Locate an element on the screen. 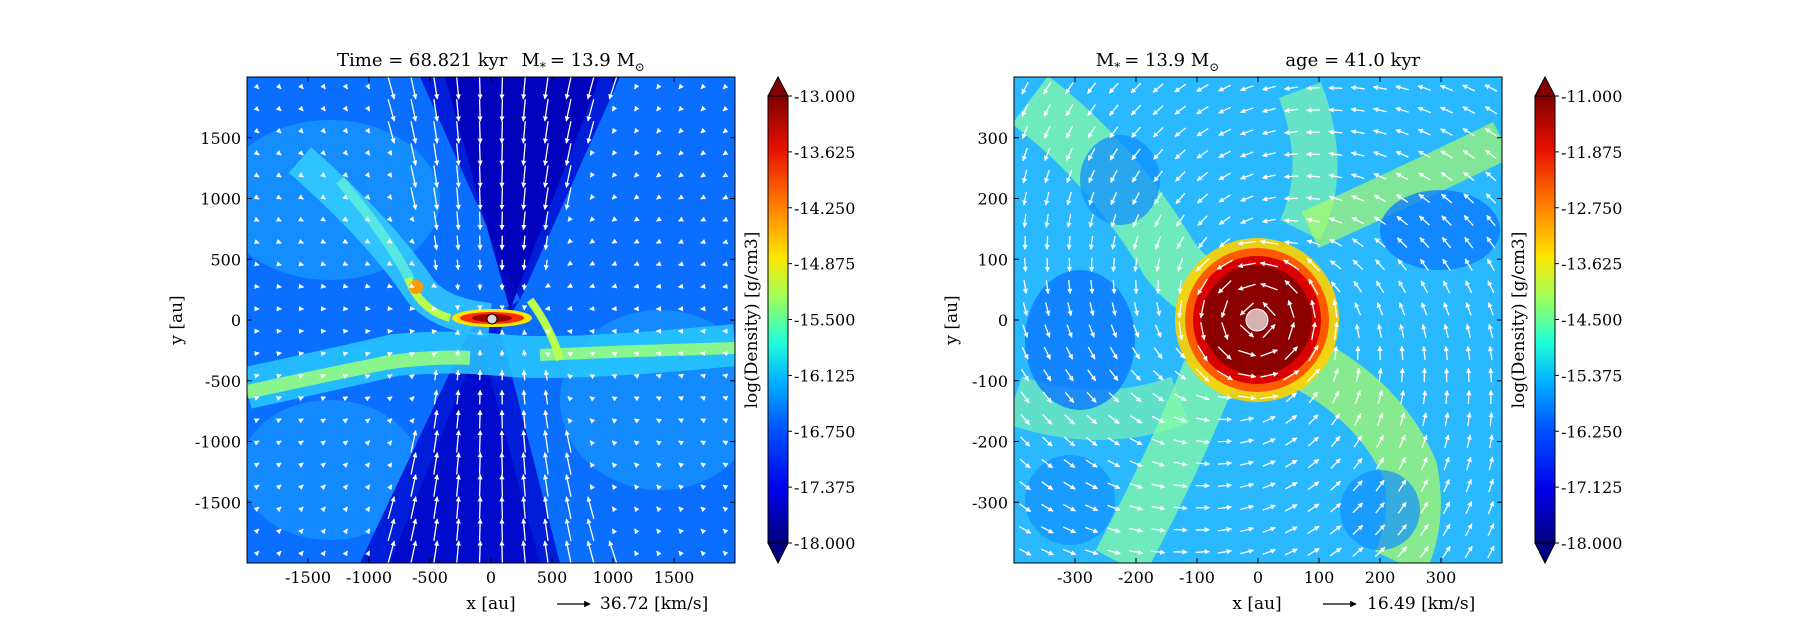  x-tick-label: -300 is located at coordinates (1075, 577).